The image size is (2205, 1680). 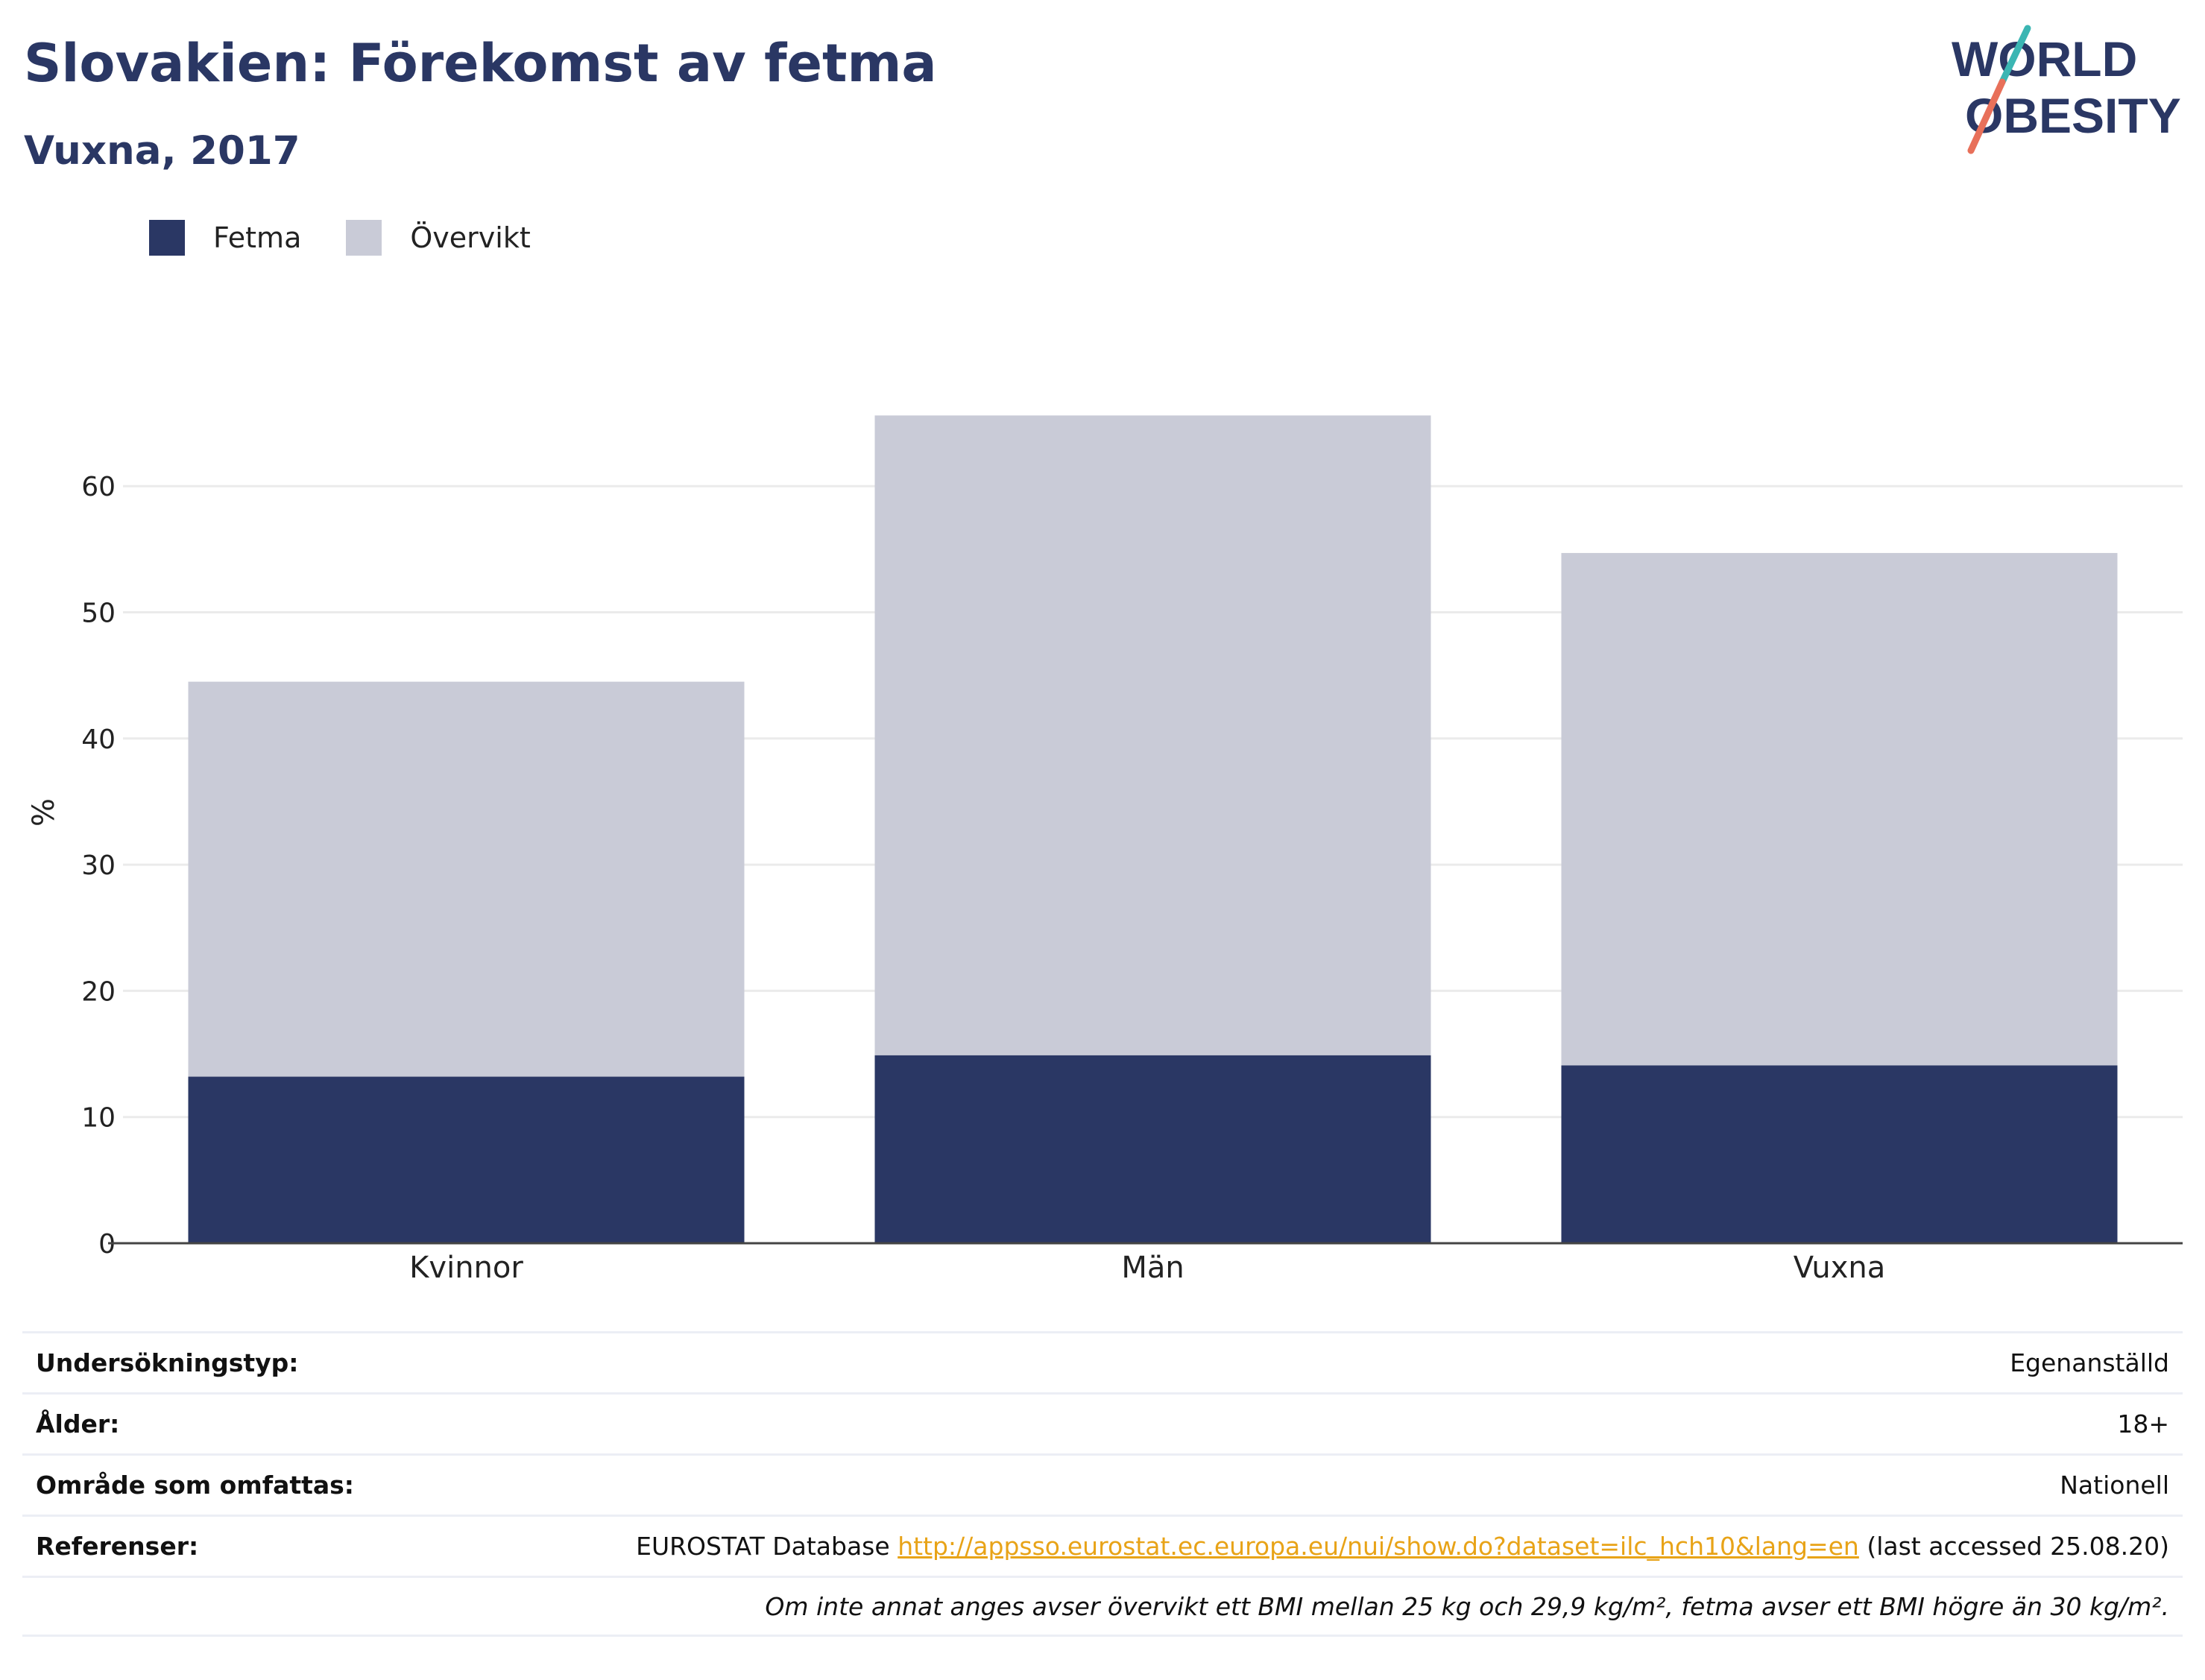 What do you see at coordinates (117, 1546) in the screenshot?
I see `info-label: Referenser:` at bounding box center [117, 1546].